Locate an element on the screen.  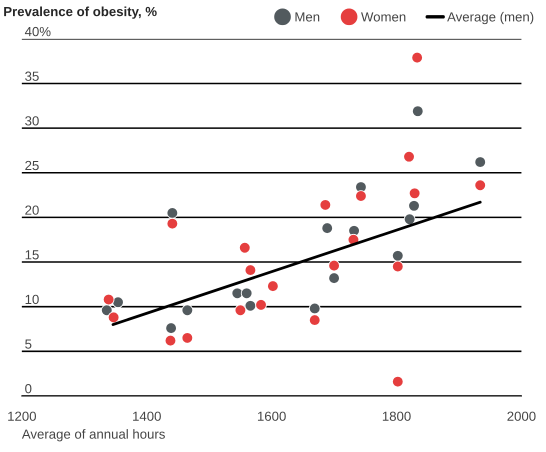
legend-label: Men is located at coordinates (307, 17).